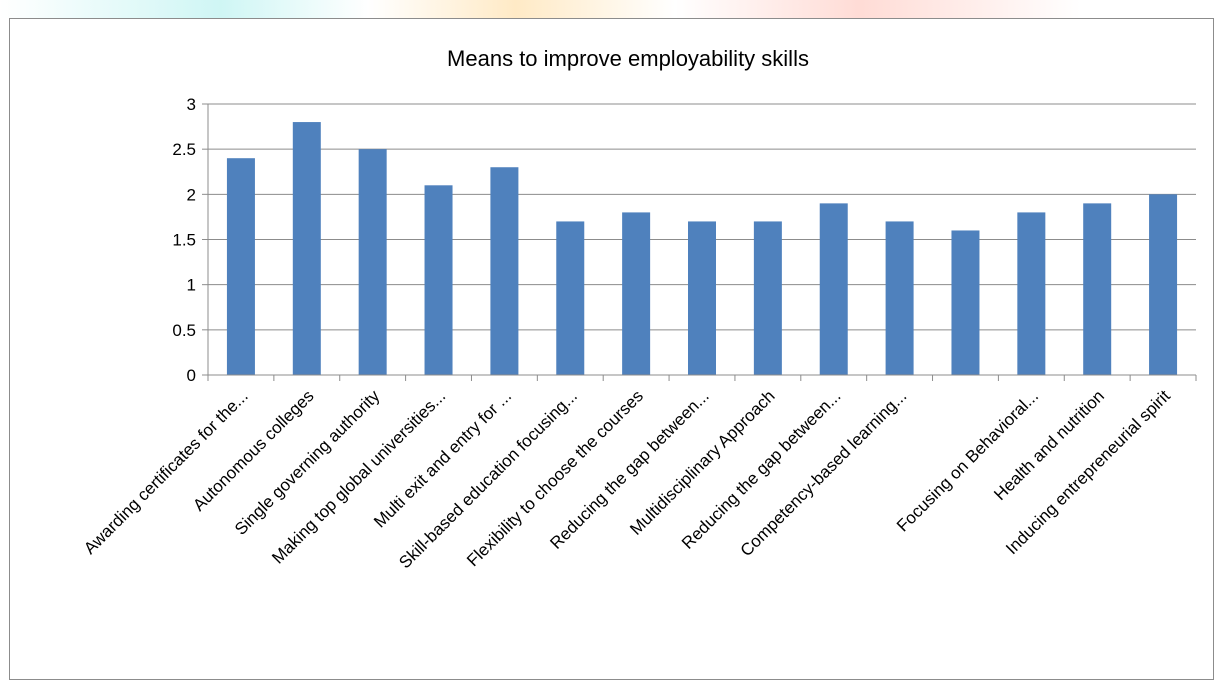 Image resolution: width=1228 pixels, height=691 pixels. What do you see at coordinates (191, 194) in the screenshot?
I see `y-tick-label: 2` at bounding box center [191, 194].